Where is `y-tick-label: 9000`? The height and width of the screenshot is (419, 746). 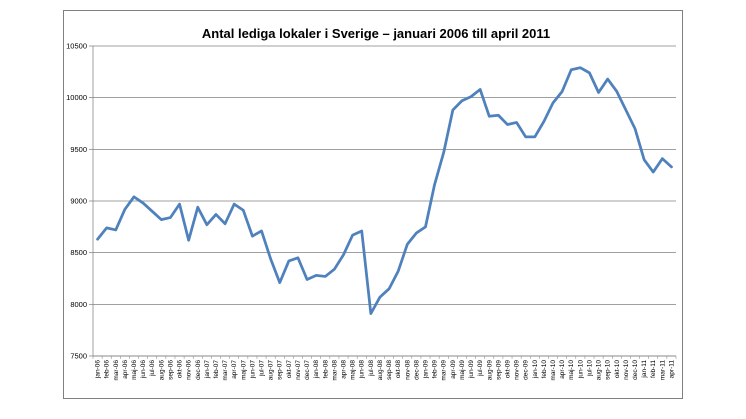 y-tick-label: 9000 is located at coordinates (78, 201).